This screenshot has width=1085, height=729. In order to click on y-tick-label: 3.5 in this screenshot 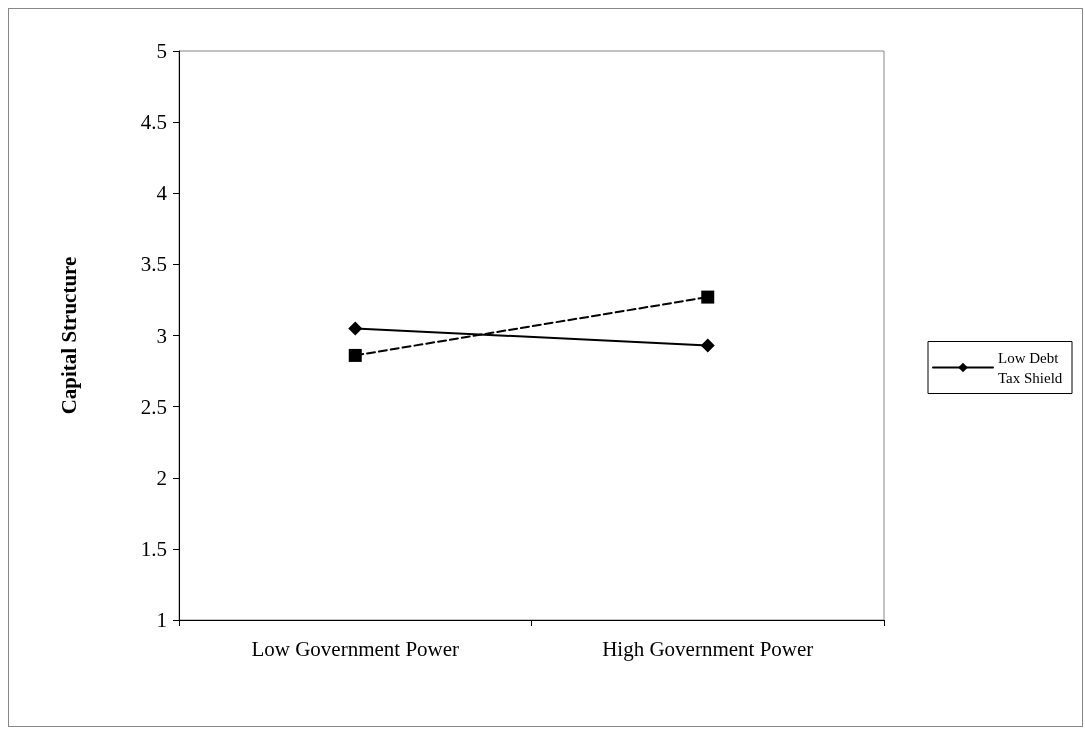, I will do `click(153, 264)`.